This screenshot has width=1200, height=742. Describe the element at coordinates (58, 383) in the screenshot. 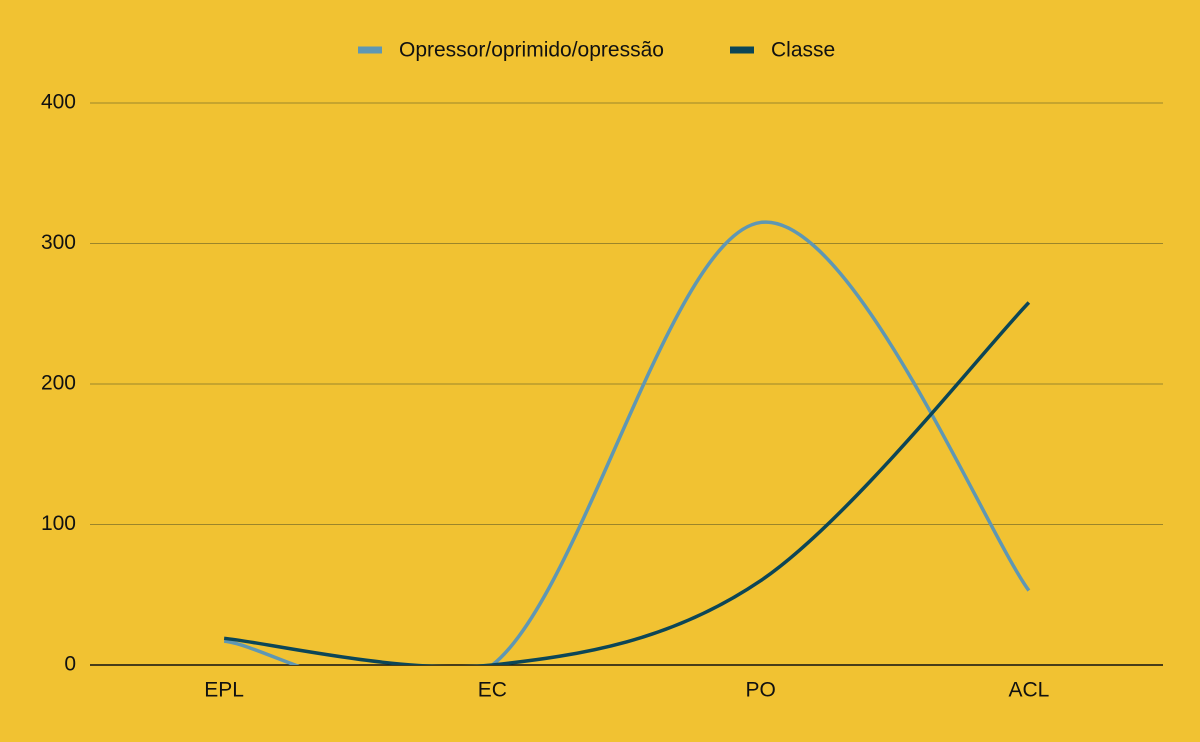

I see `y-tick-label: 200` at that location.